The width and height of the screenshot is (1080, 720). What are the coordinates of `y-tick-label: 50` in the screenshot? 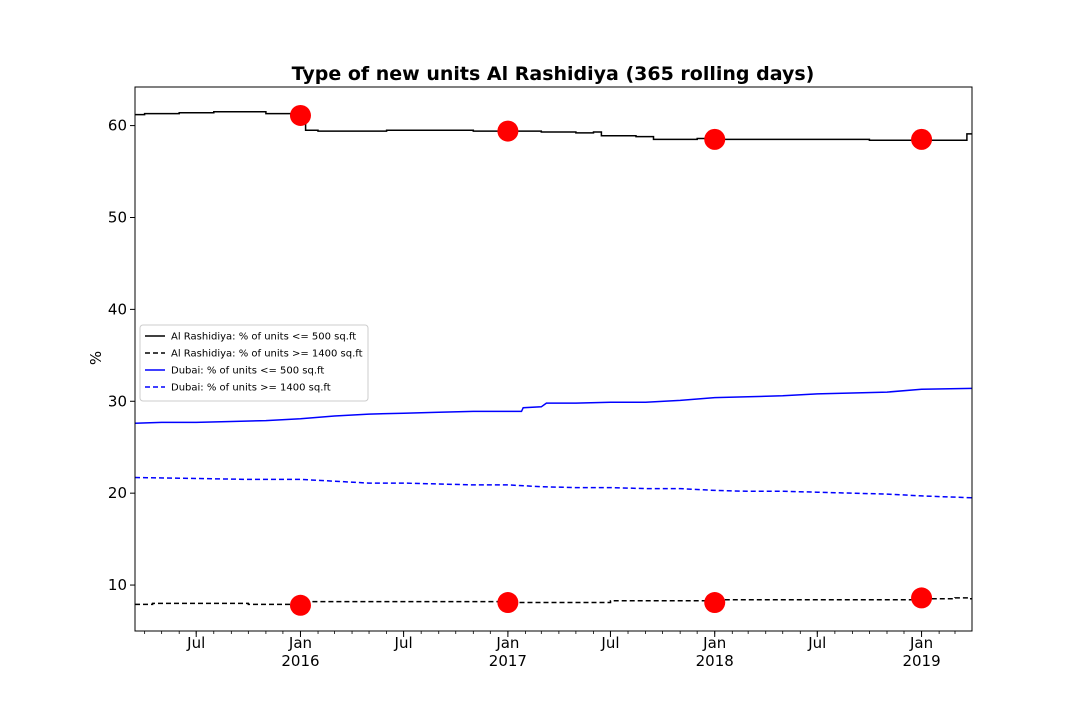 It's located at (117, 217).